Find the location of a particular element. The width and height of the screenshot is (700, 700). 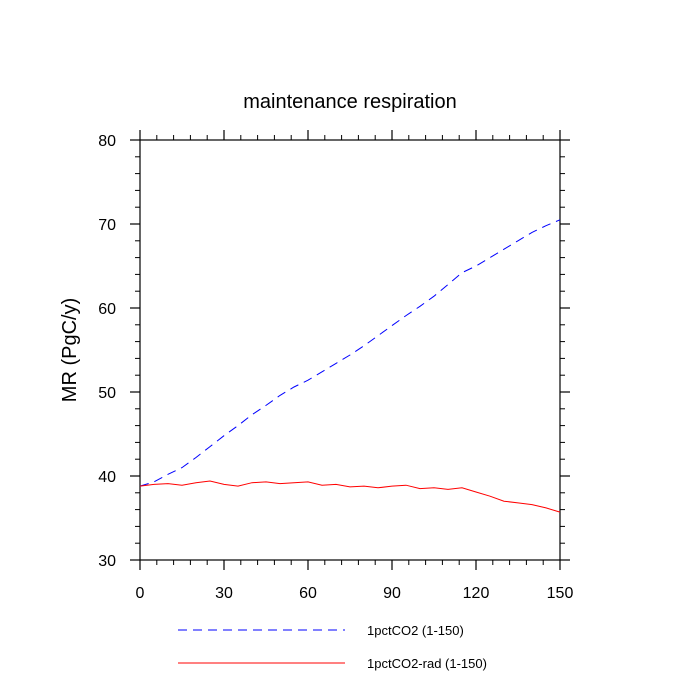

chart-title: maintenance respiration is located at coordinates (349, 102).